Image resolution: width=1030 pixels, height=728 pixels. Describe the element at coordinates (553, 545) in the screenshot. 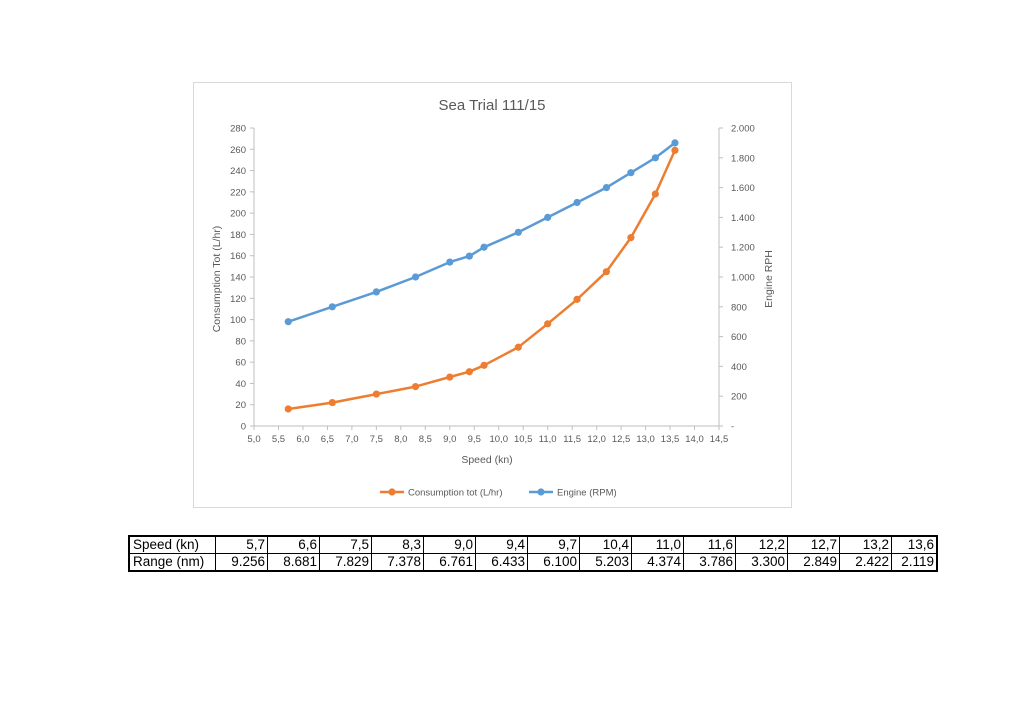

I see `table-cell: 9,7` at that location.